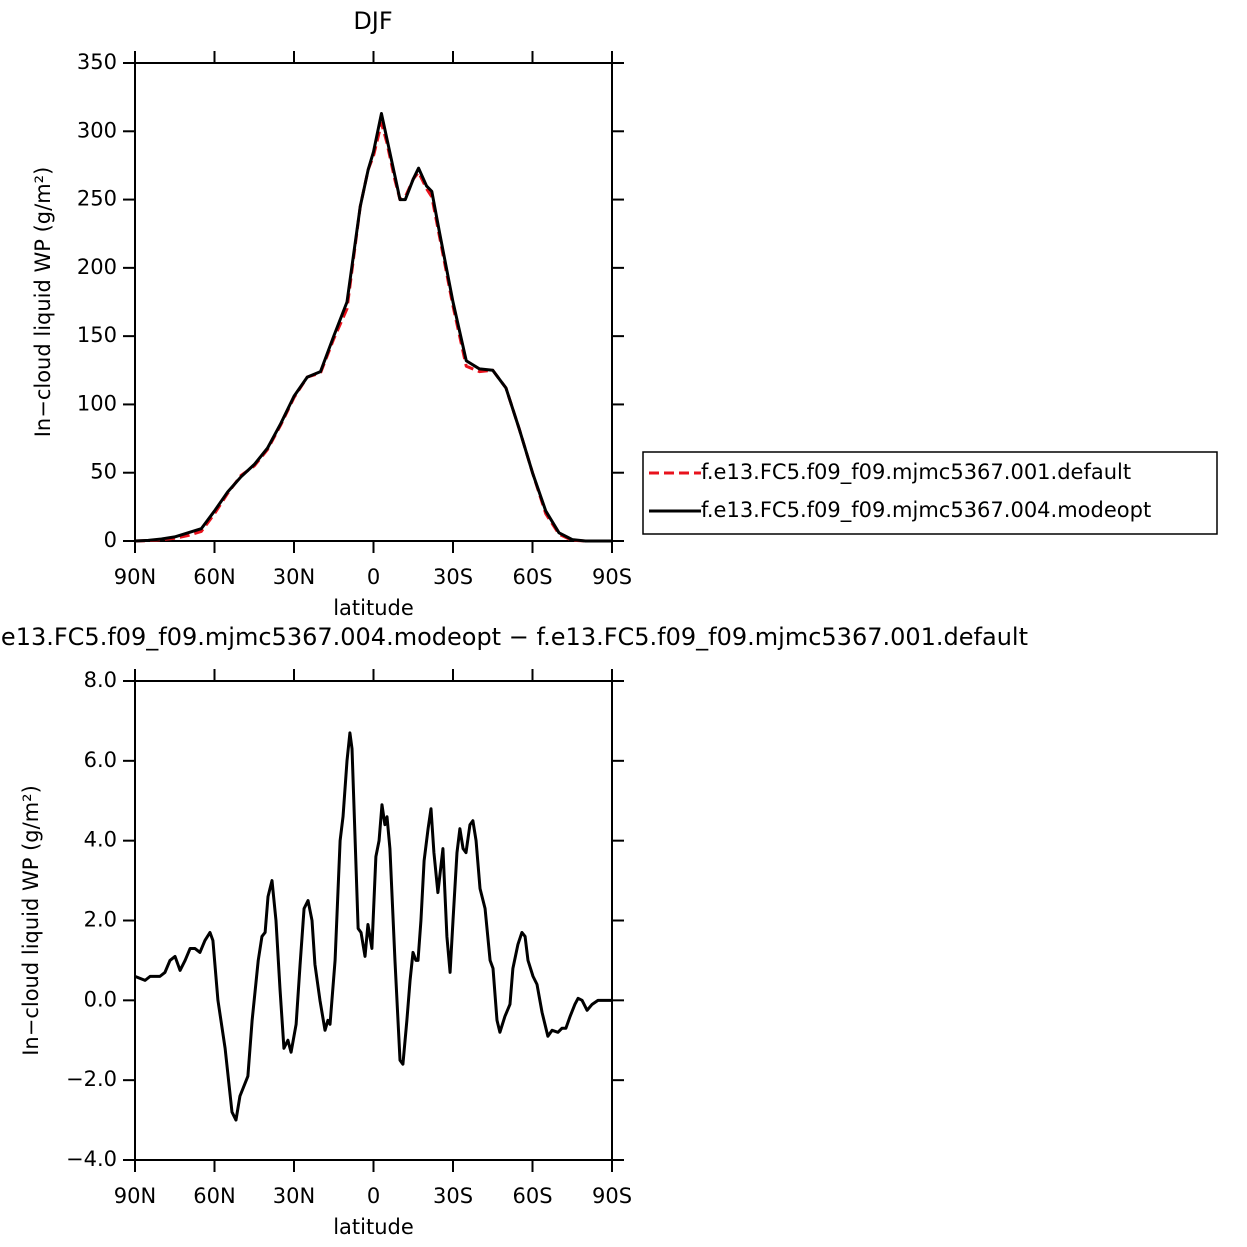 This screenshot has width=1247, height=1247. What do you see at coordinates (97, 403) in the screenshot?
I see `y-tick-label: 100` at bounding box center [97, 403].